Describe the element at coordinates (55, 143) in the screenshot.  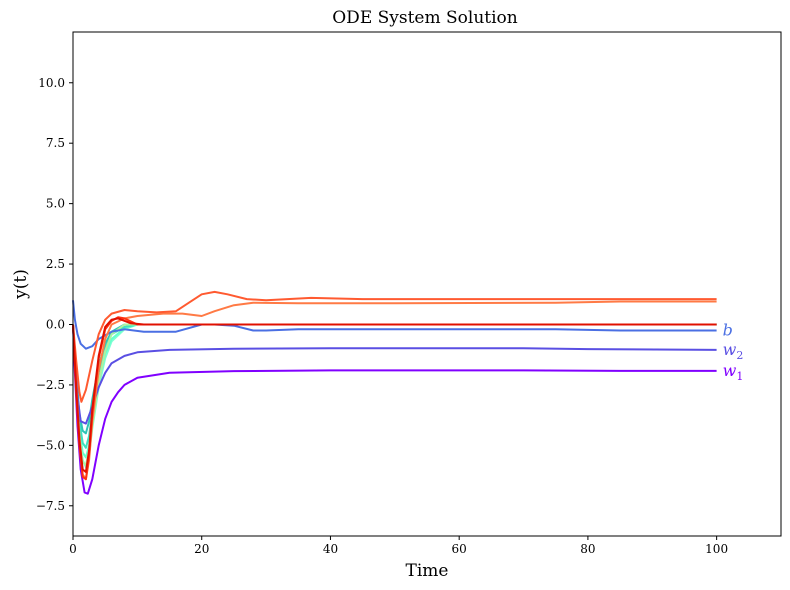
I see `y-tick-label: 7.5` at that location.